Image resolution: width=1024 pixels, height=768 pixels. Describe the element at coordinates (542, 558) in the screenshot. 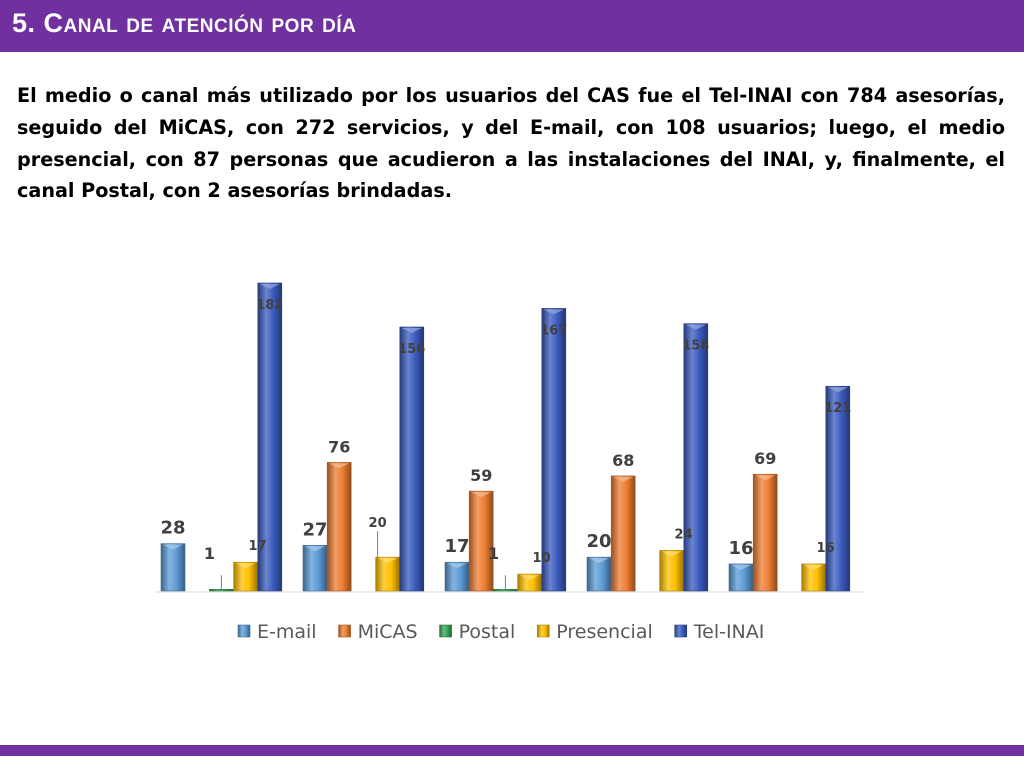

I see `data-label-presencial-3: 10` at that location.